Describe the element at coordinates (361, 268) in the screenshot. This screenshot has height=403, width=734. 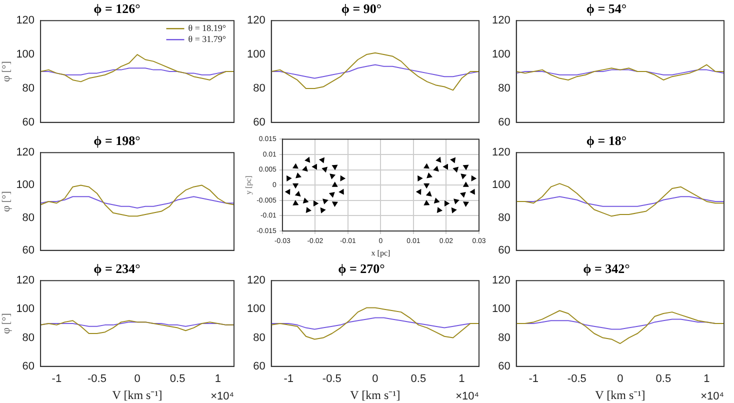
I see `chart-title: ϕ = 270°` at that location.